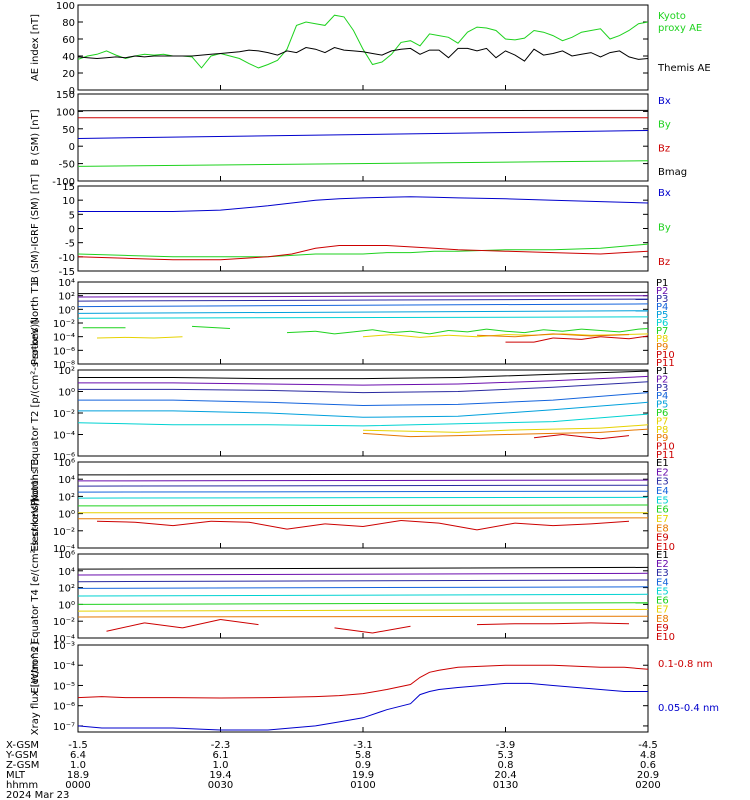 This screenshot has height=800, width=750. Describe the element at coordinates (363, 603) in the screenshot. I see `panel-7-series-e6` at that location.